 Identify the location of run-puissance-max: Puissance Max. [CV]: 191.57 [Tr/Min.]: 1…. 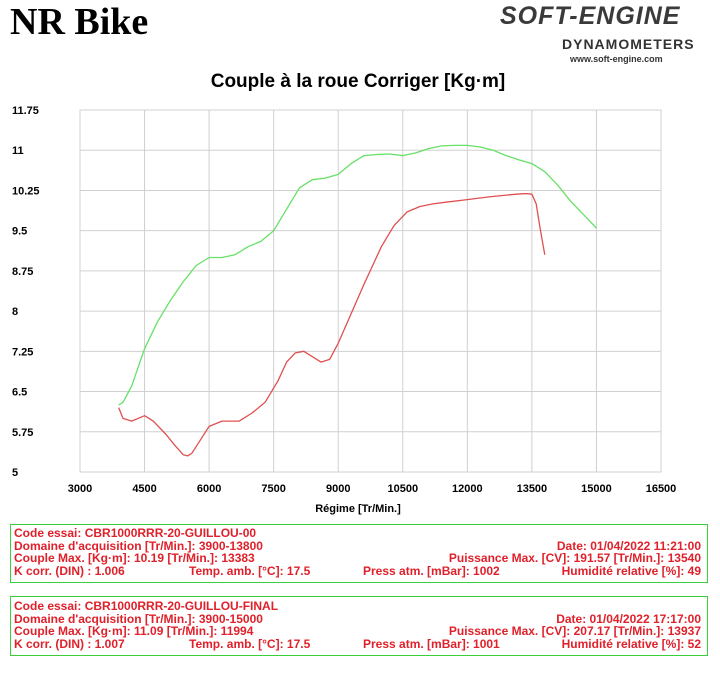
(574, 558).